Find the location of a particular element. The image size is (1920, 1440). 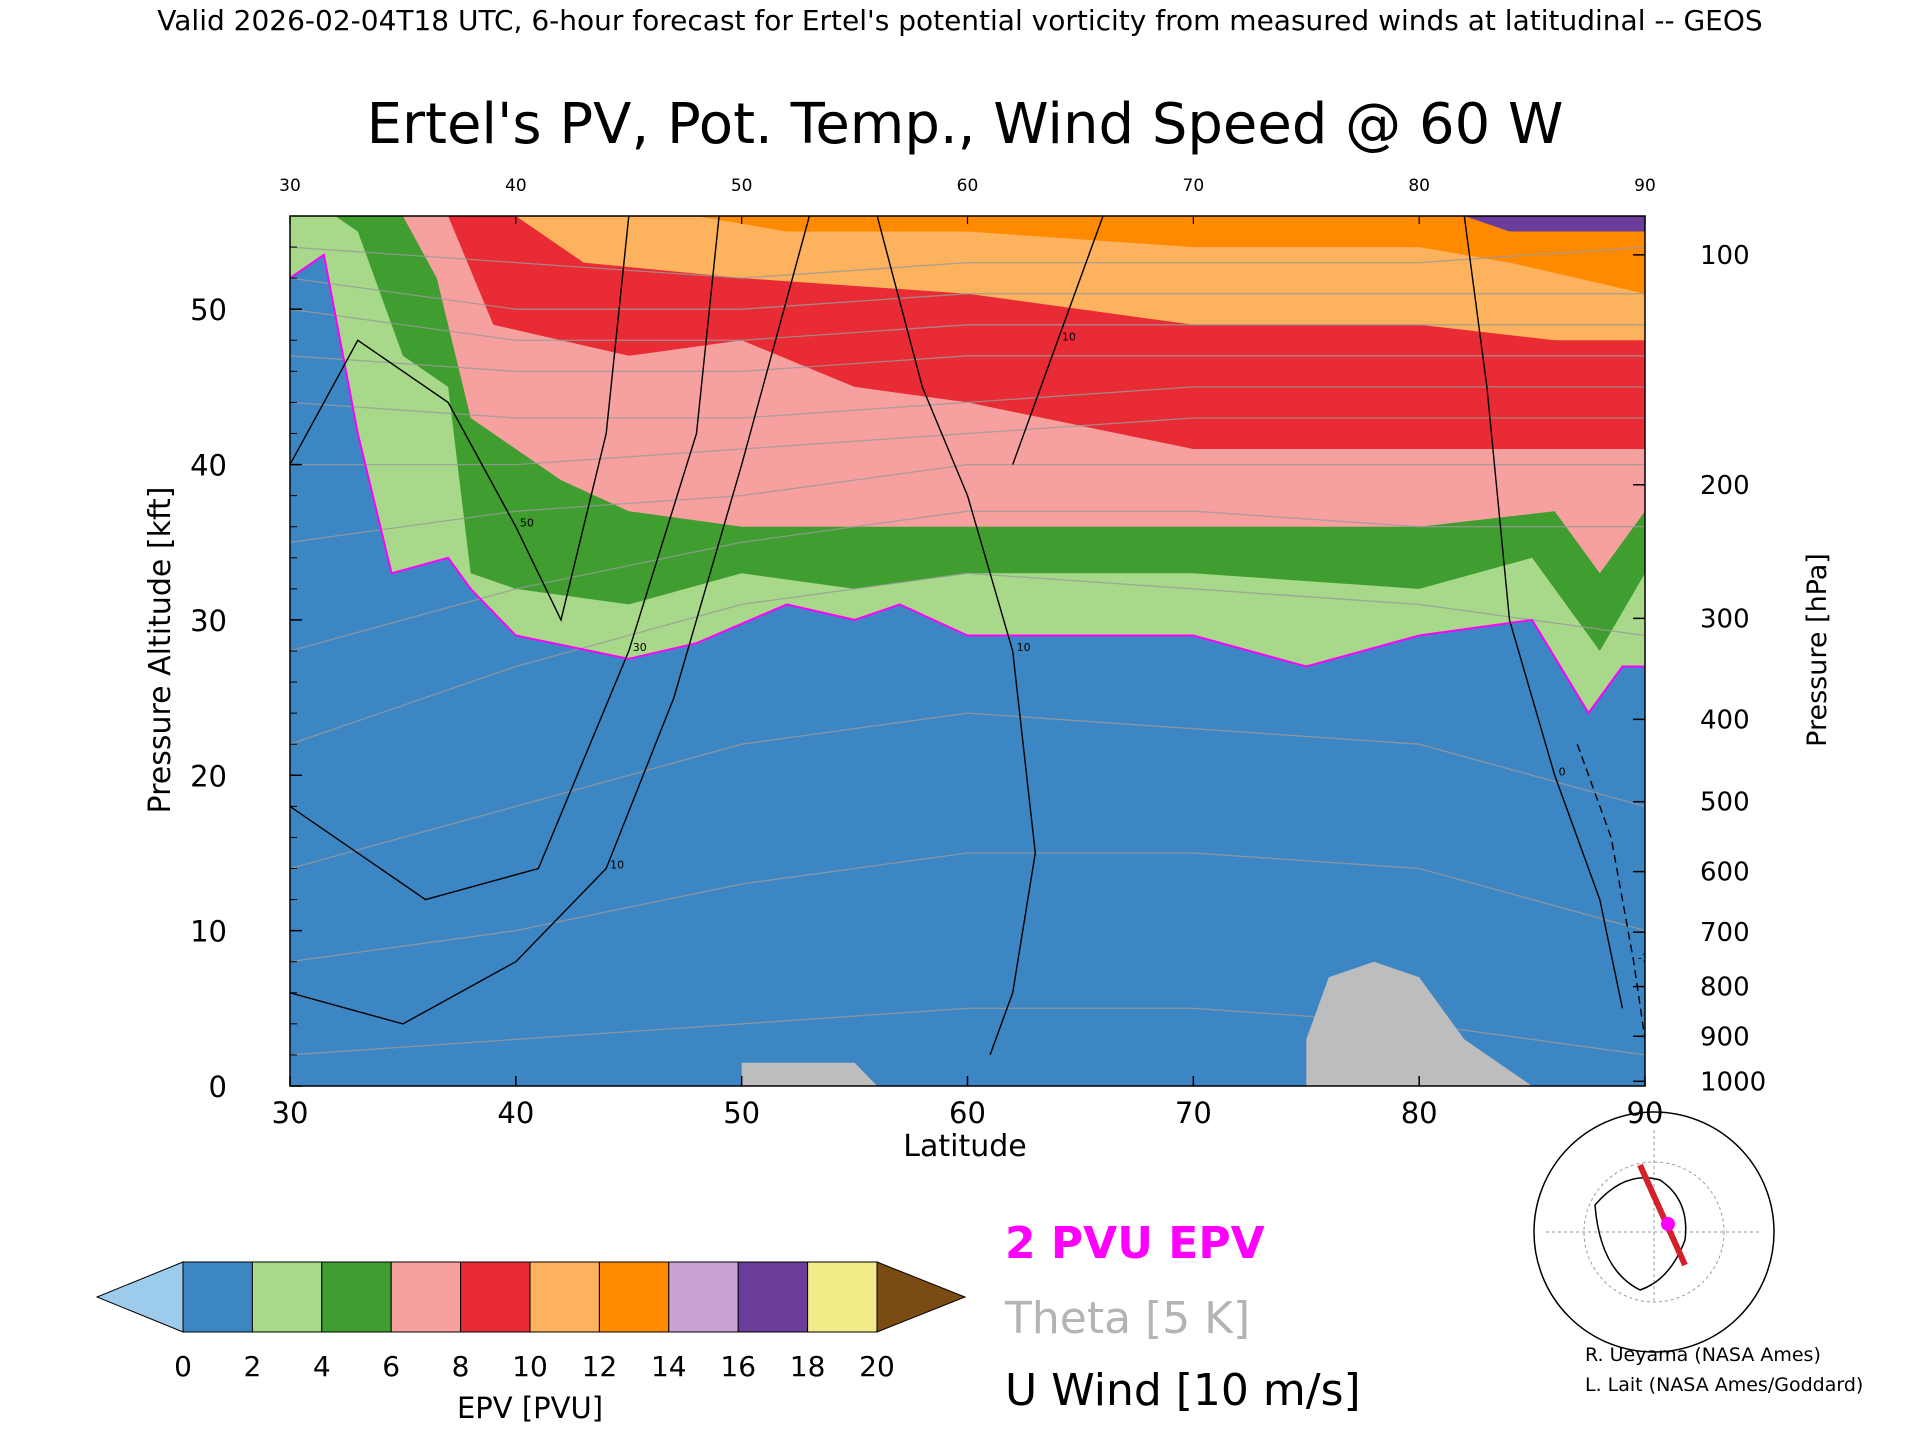

colorbar-tick-label: 12 is located at coordinates (600, 1366).